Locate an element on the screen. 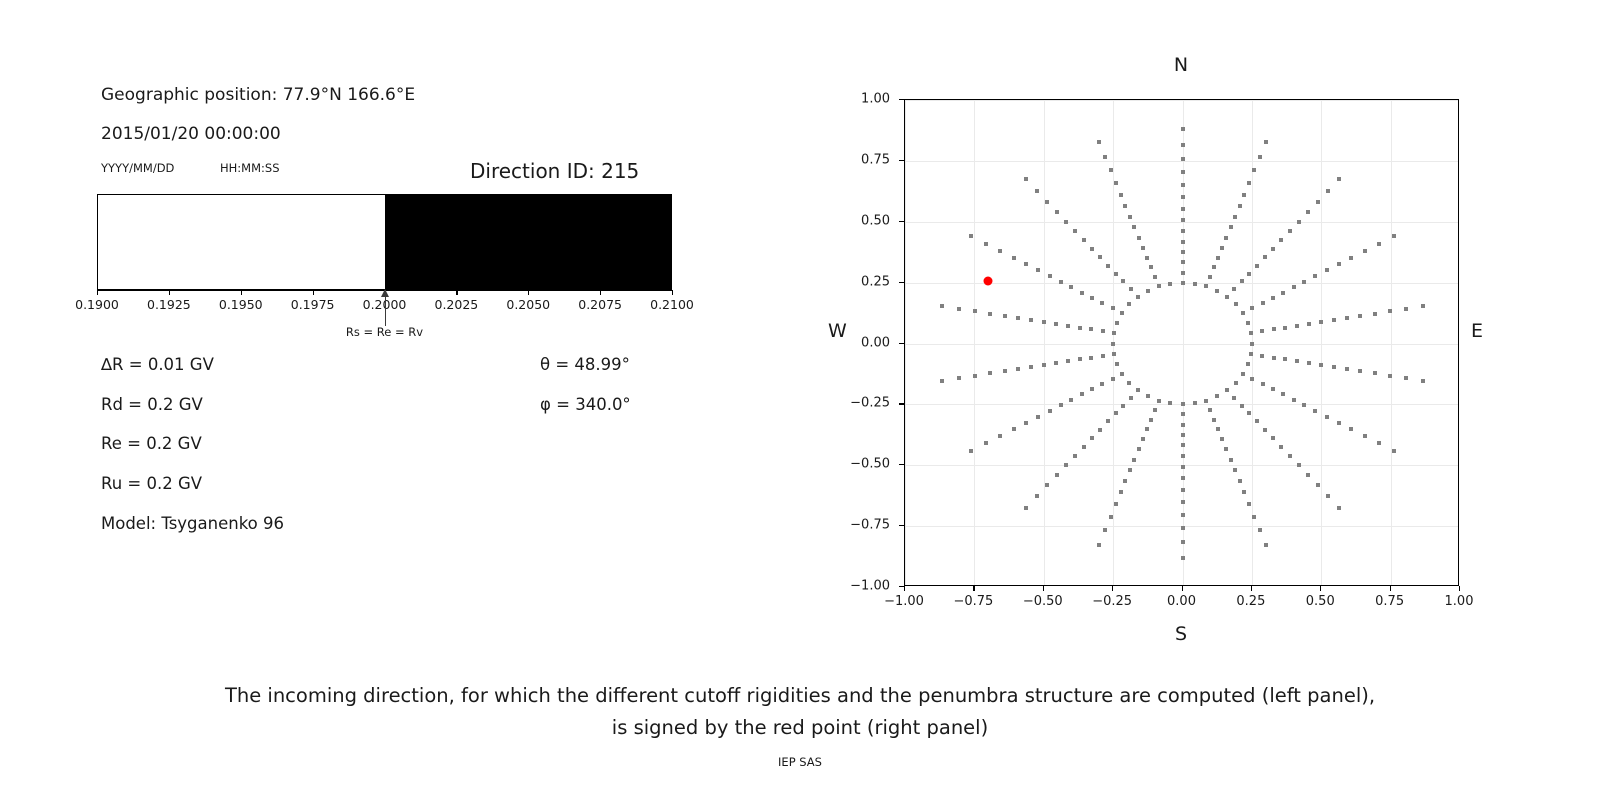 The image size is (1600, 800). x-axis-tick-label: 0.25 is located at coordinates (1251, 601).